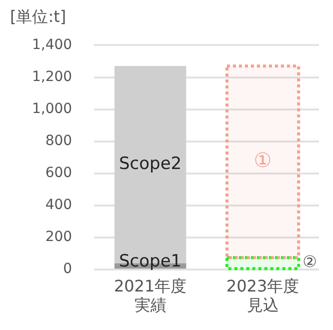 The image size is (333, 330). I want to click on series-label: Scope2, so click(150, 164).